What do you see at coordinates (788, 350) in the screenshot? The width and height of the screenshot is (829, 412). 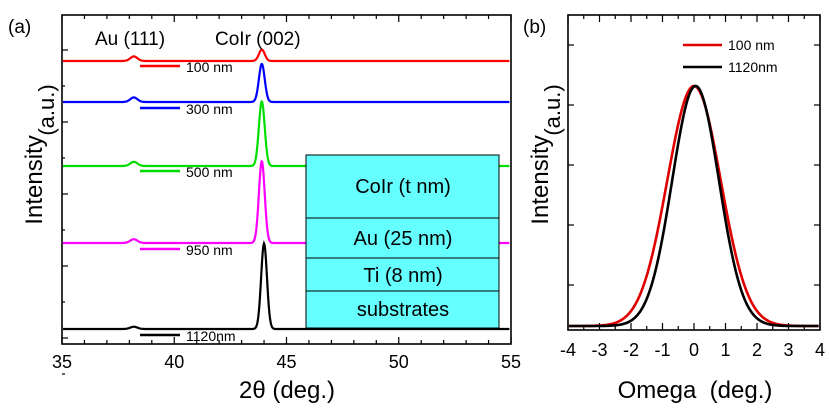 I see `x-tick-label: 3` at bounding box center [788, 350].